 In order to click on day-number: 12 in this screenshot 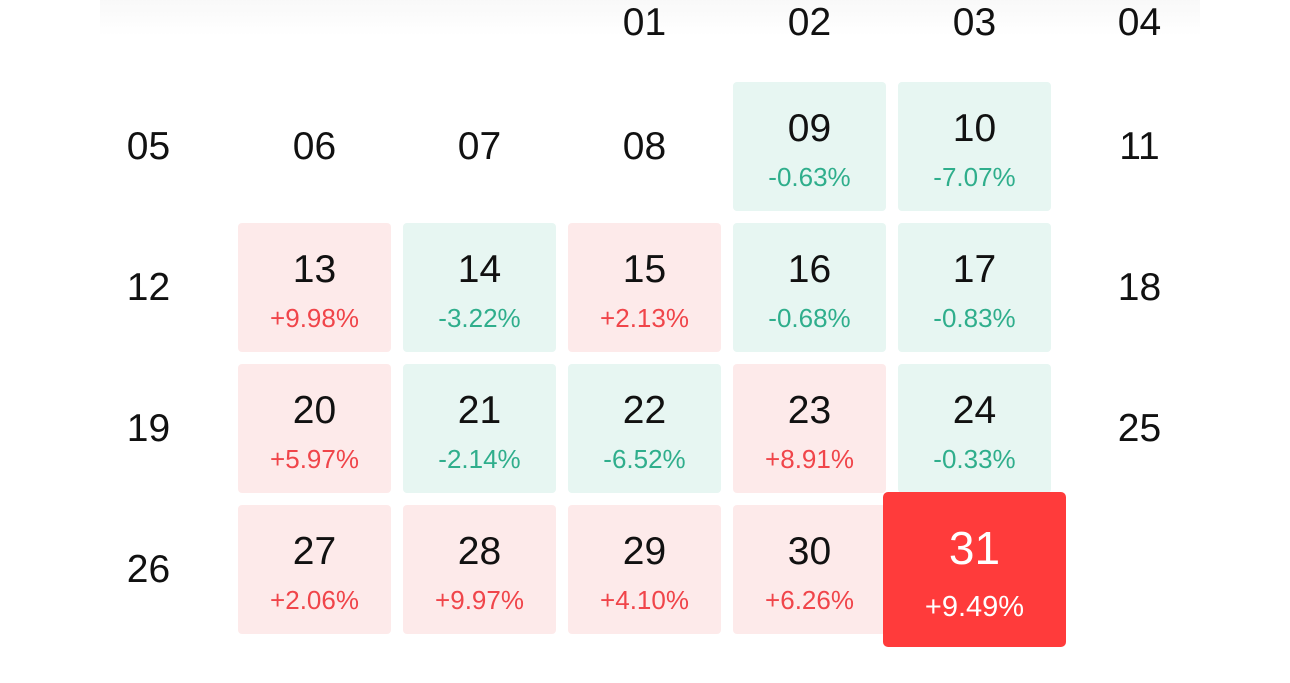, I will do `click(148, 287)`.